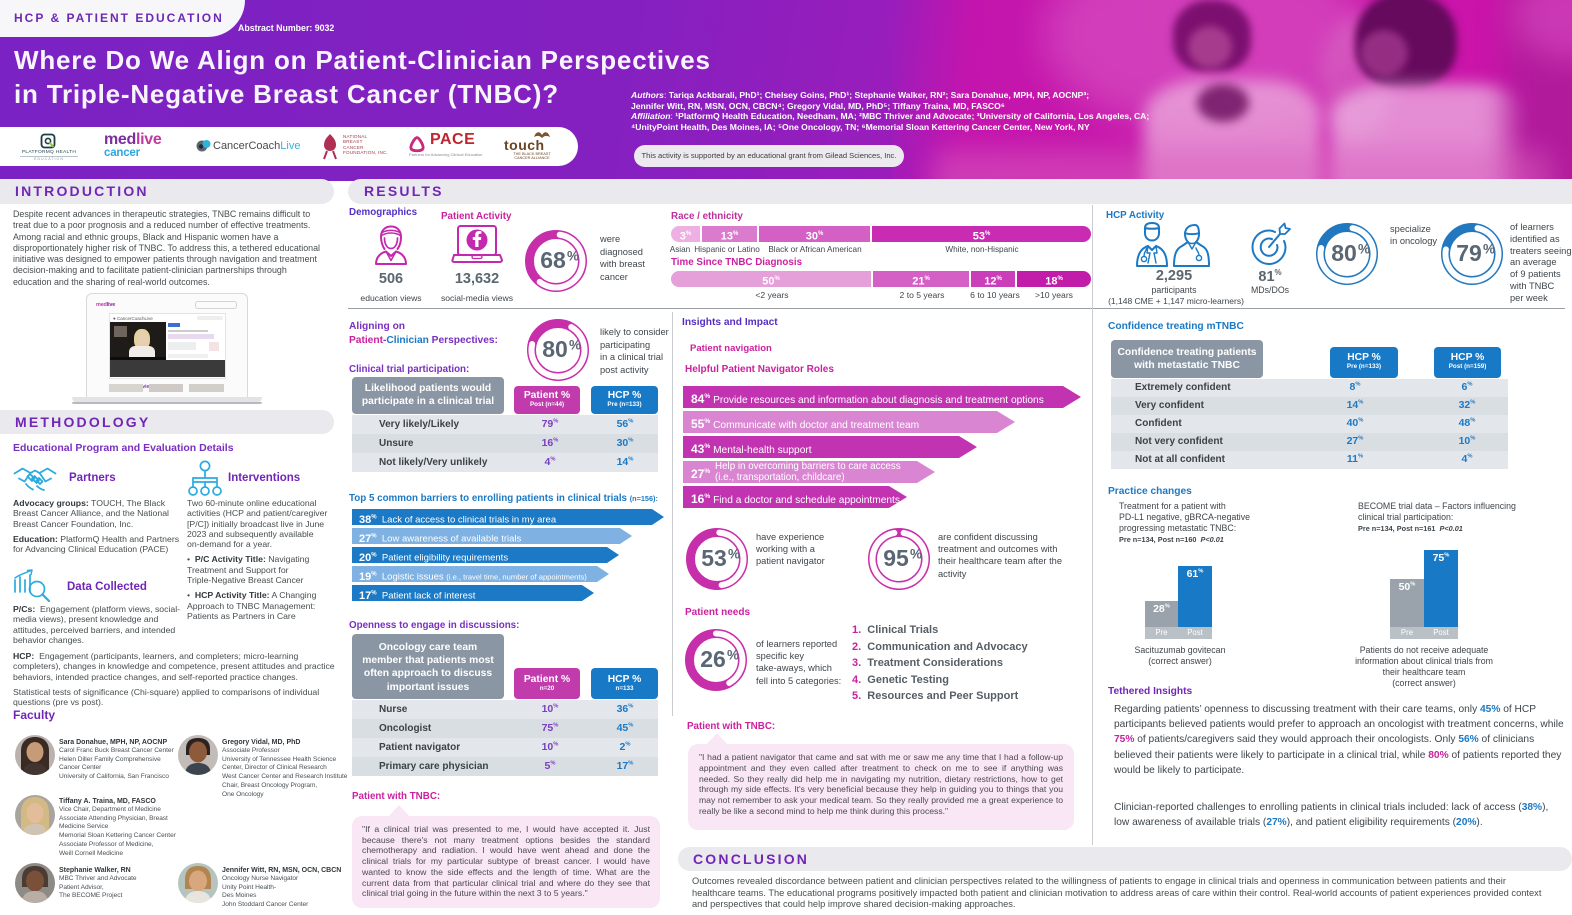  I want to click on svg-text: 79, so click(1469, 253).